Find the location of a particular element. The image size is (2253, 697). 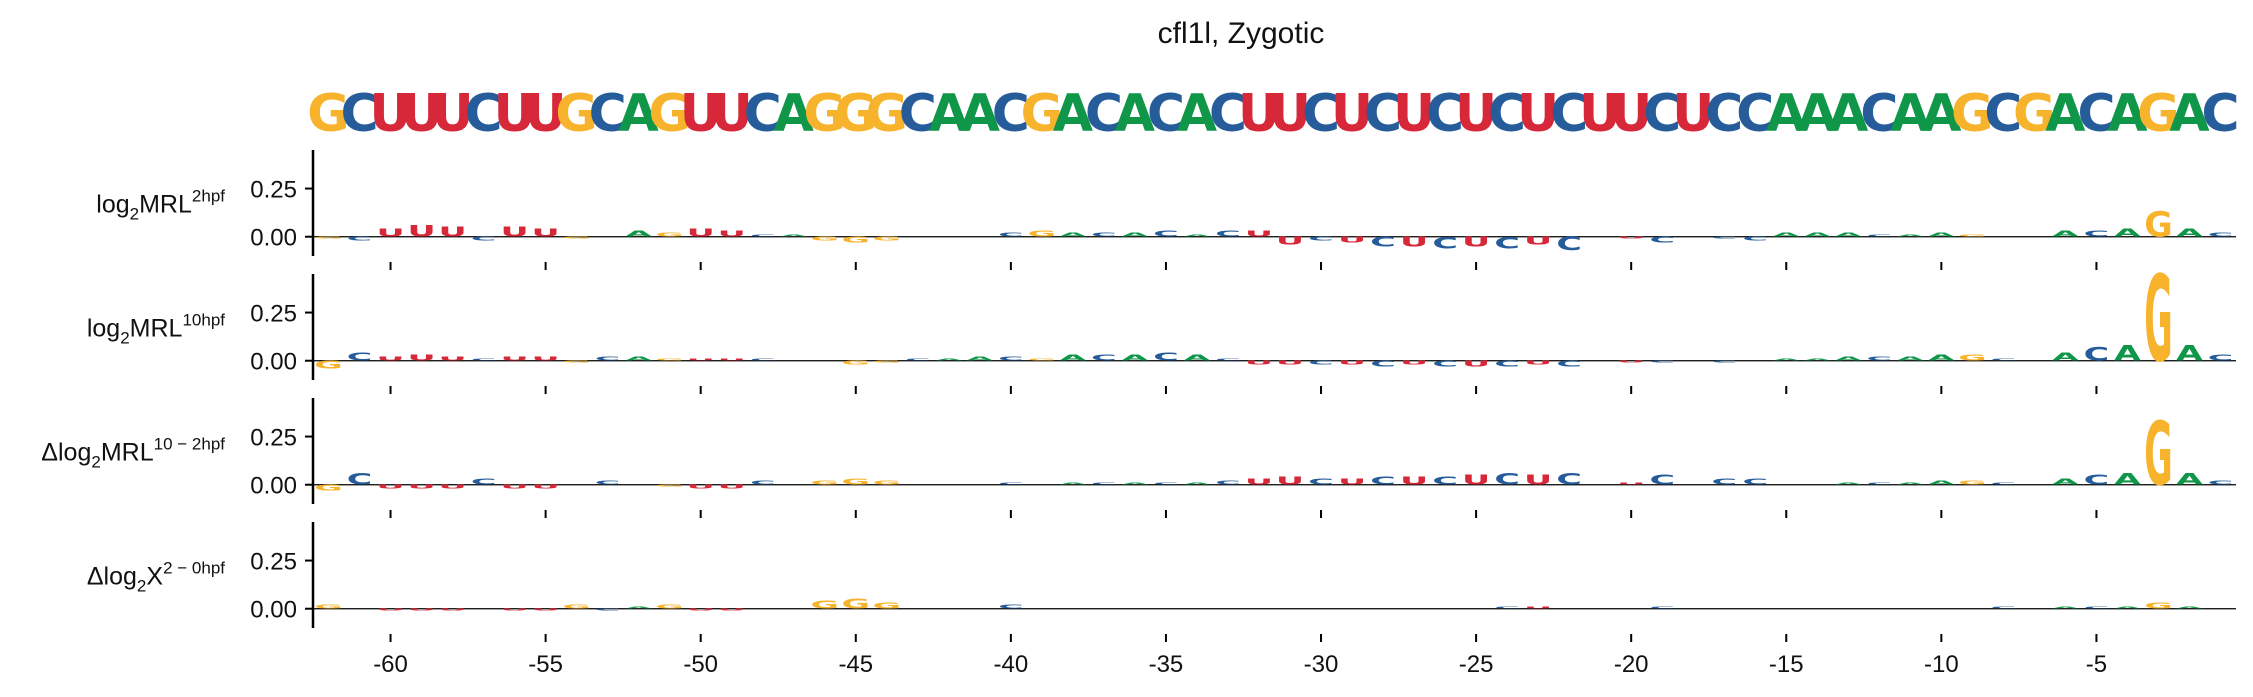

x-axis: -60 -55 -50 -45 -40 -35 -30 -25 -20 -15 -10 -5 is located at coordinates (1240, 664).